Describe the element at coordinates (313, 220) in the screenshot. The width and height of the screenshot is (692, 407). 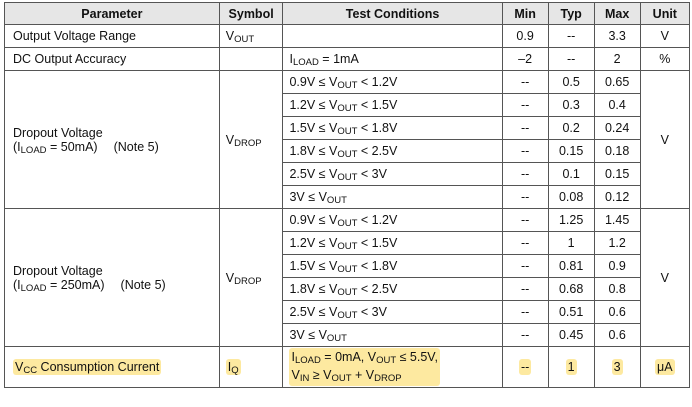
I see `text: 0.9V ≤ V` at that location.